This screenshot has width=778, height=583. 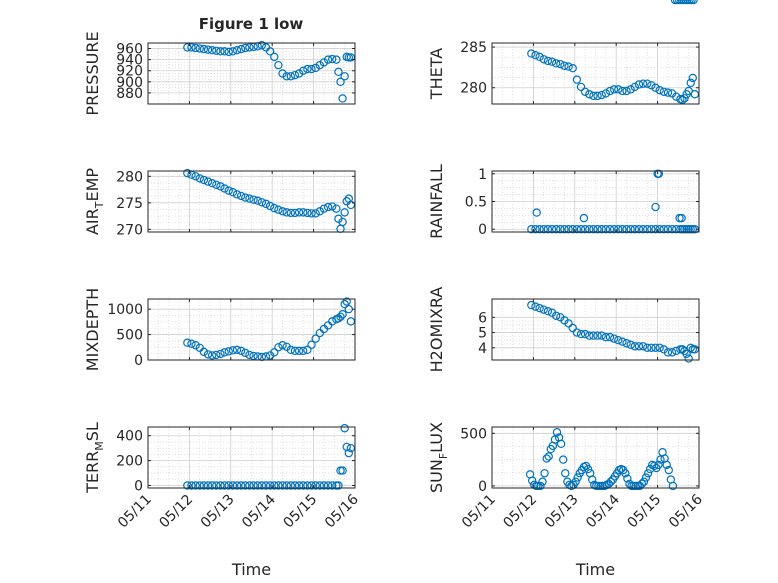 I want to click on y-tick-label: 880, so click(x=129, y=94).